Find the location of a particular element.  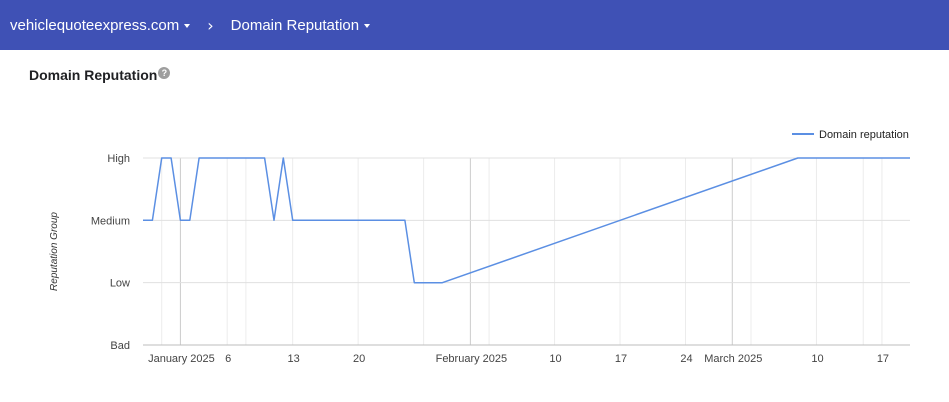

help-icon: ? is located at coordinates (164, 73).